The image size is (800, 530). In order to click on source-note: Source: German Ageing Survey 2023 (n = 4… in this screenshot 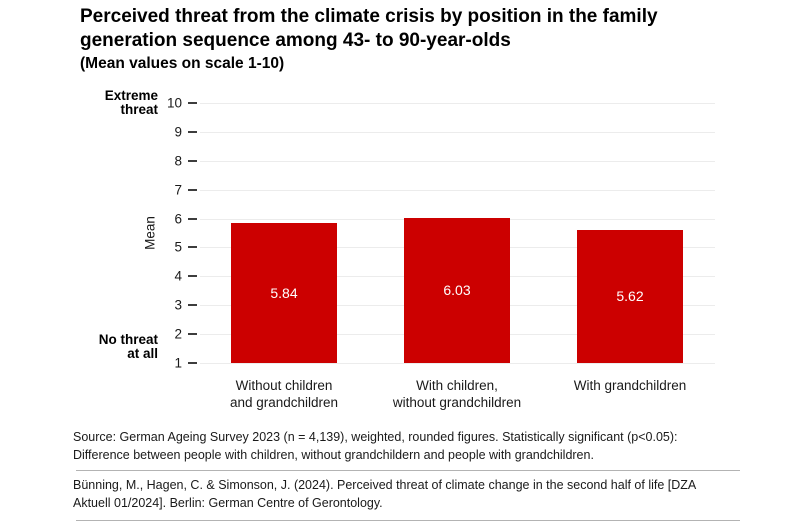, I will do `click(375, 446)`.